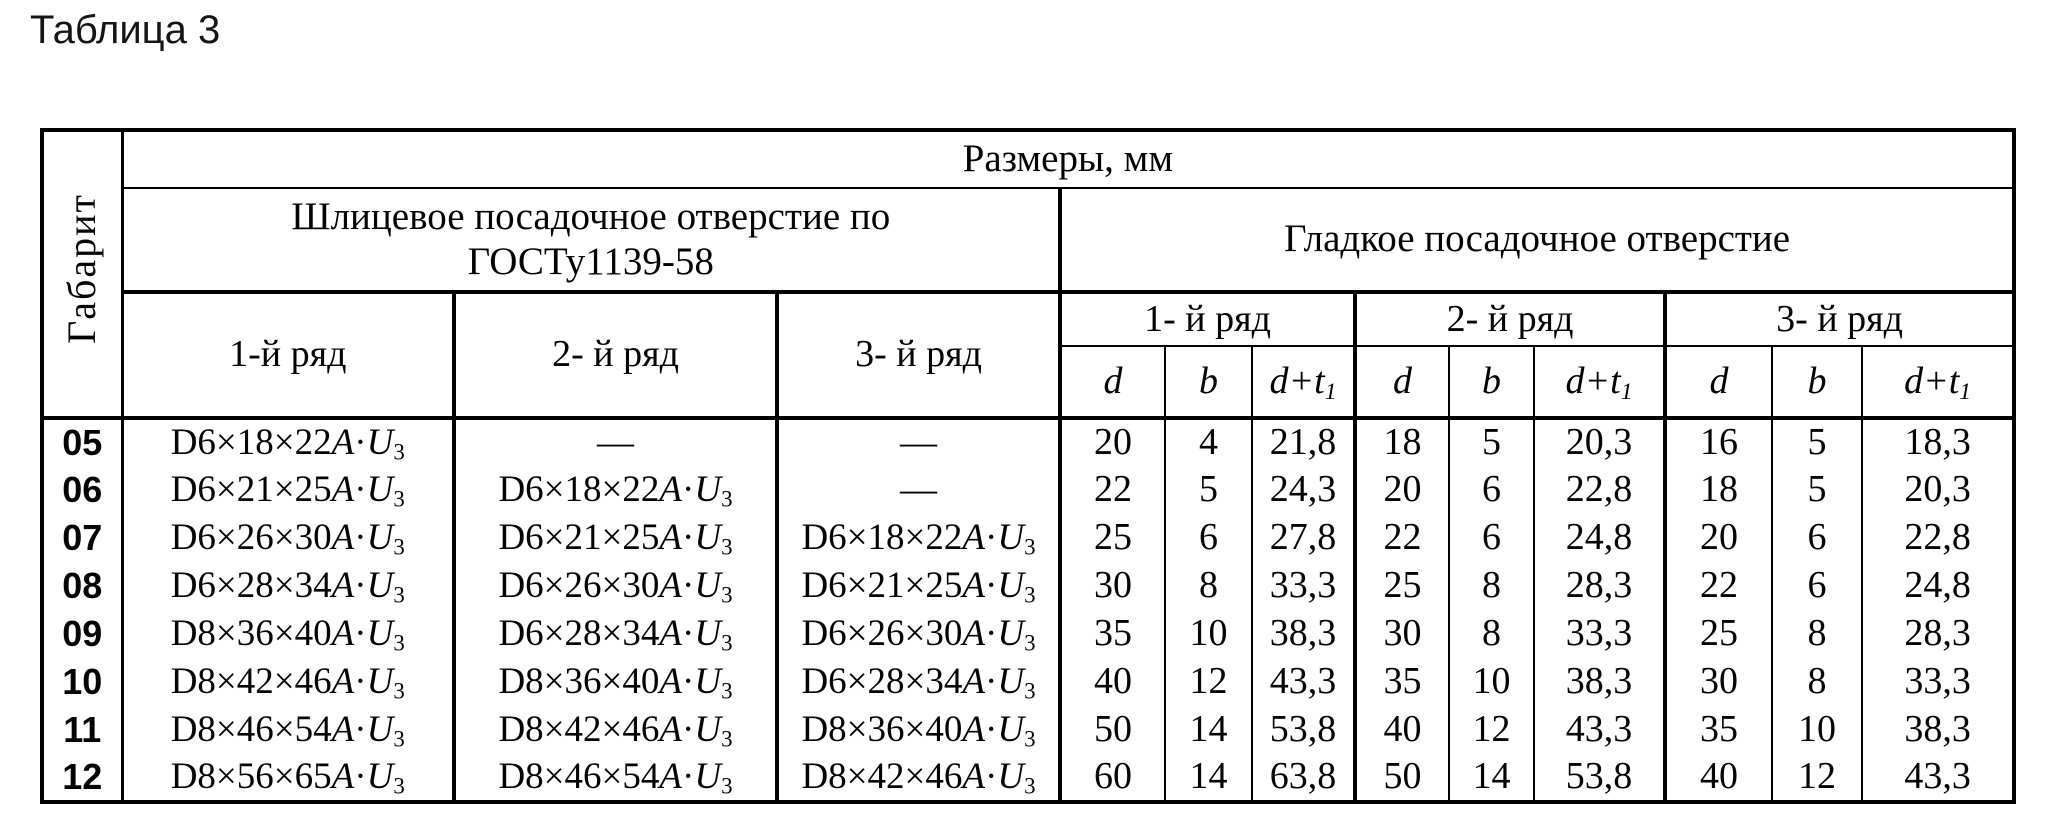 This screenshot has height=826, width=2048. I want to click on corner-header-gabarit: Габарит, so click(82, 274).